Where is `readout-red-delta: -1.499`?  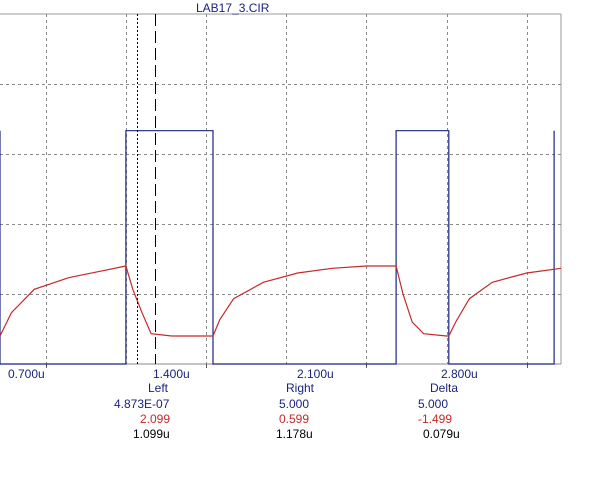 readout-red-delta: -1.499 is located at coordinates (435, 419).